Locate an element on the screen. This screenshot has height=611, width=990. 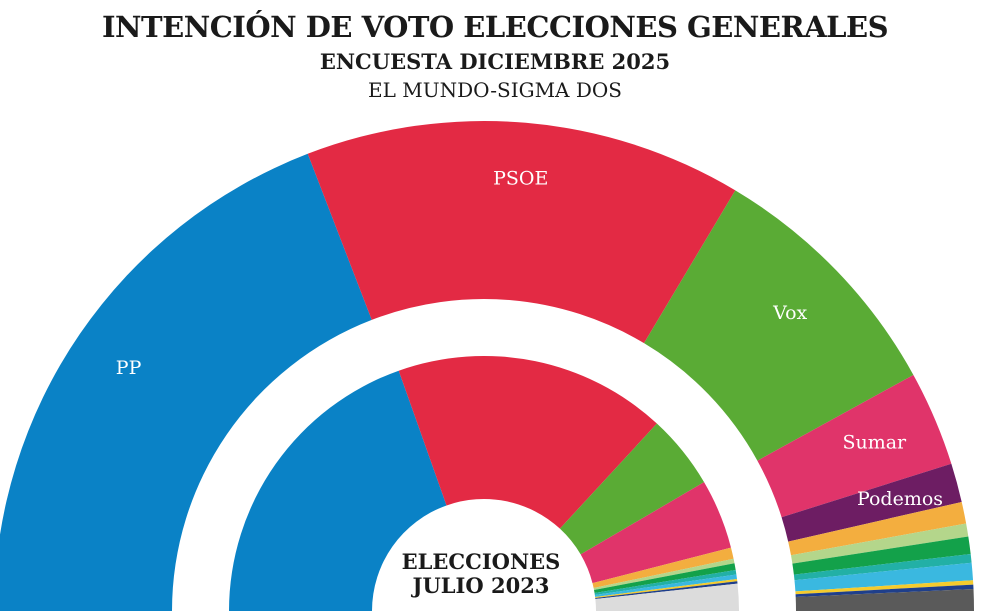
outer-segment-podemos is located at coordinates (871, 502).